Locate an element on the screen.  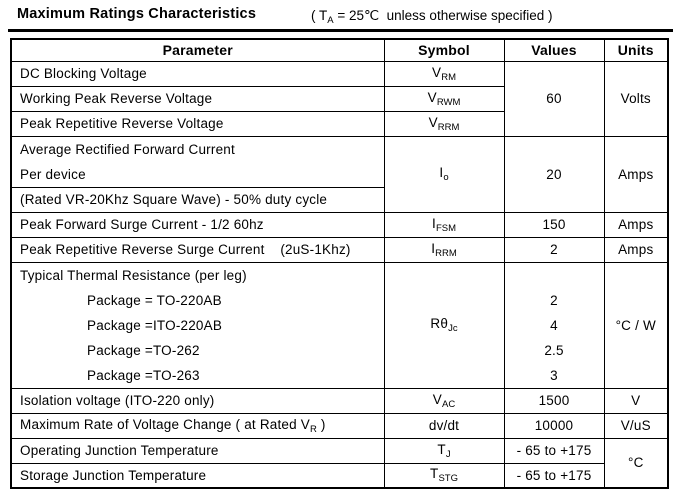
symbol-ifsm: IFSM is located at coordinates (444, 224).